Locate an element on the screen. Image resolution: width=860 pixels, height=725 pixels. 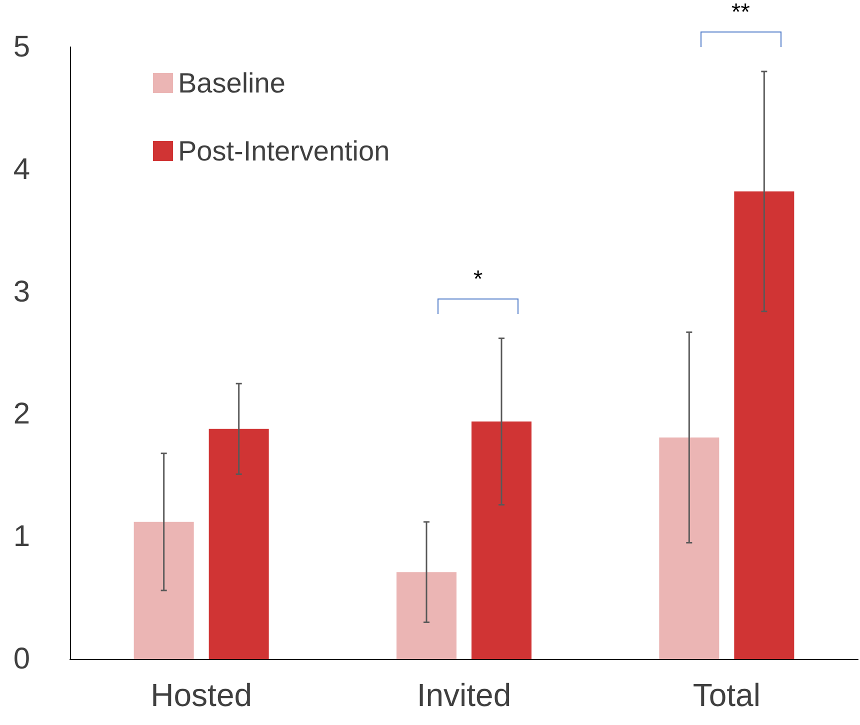
x-tick-label: Total is located at coordinates (726, 695).